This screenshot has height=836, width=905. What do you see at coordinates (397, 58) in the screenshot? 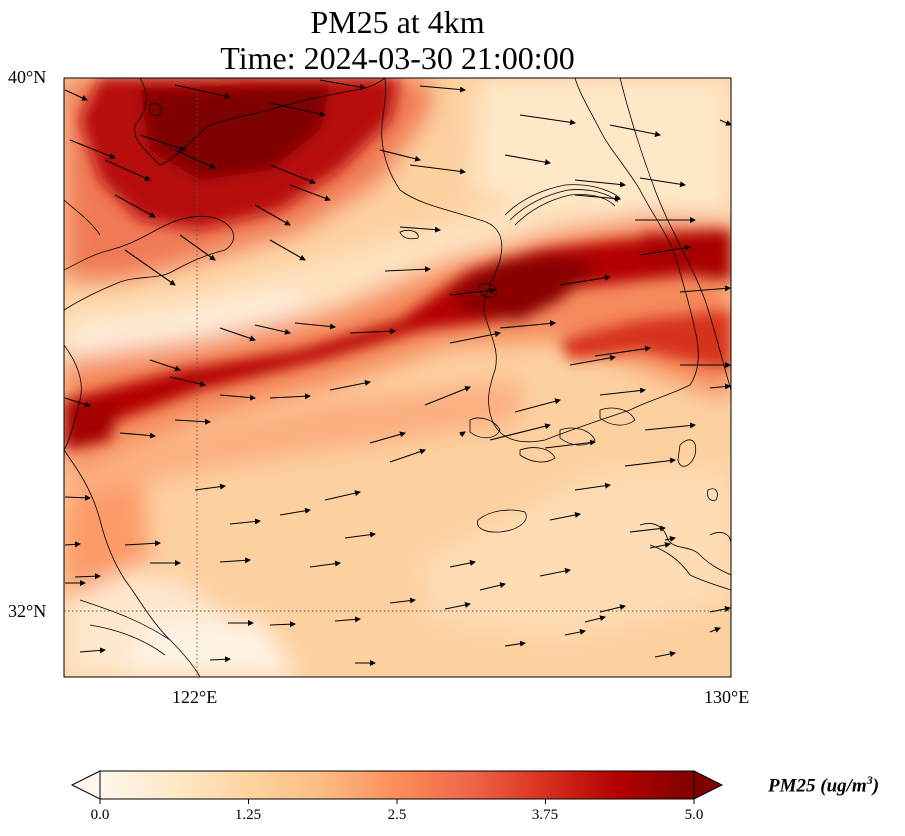
I see `map-subtitle: Time: 2024-03-30 21:00:00` at bounding box center [397, 58].